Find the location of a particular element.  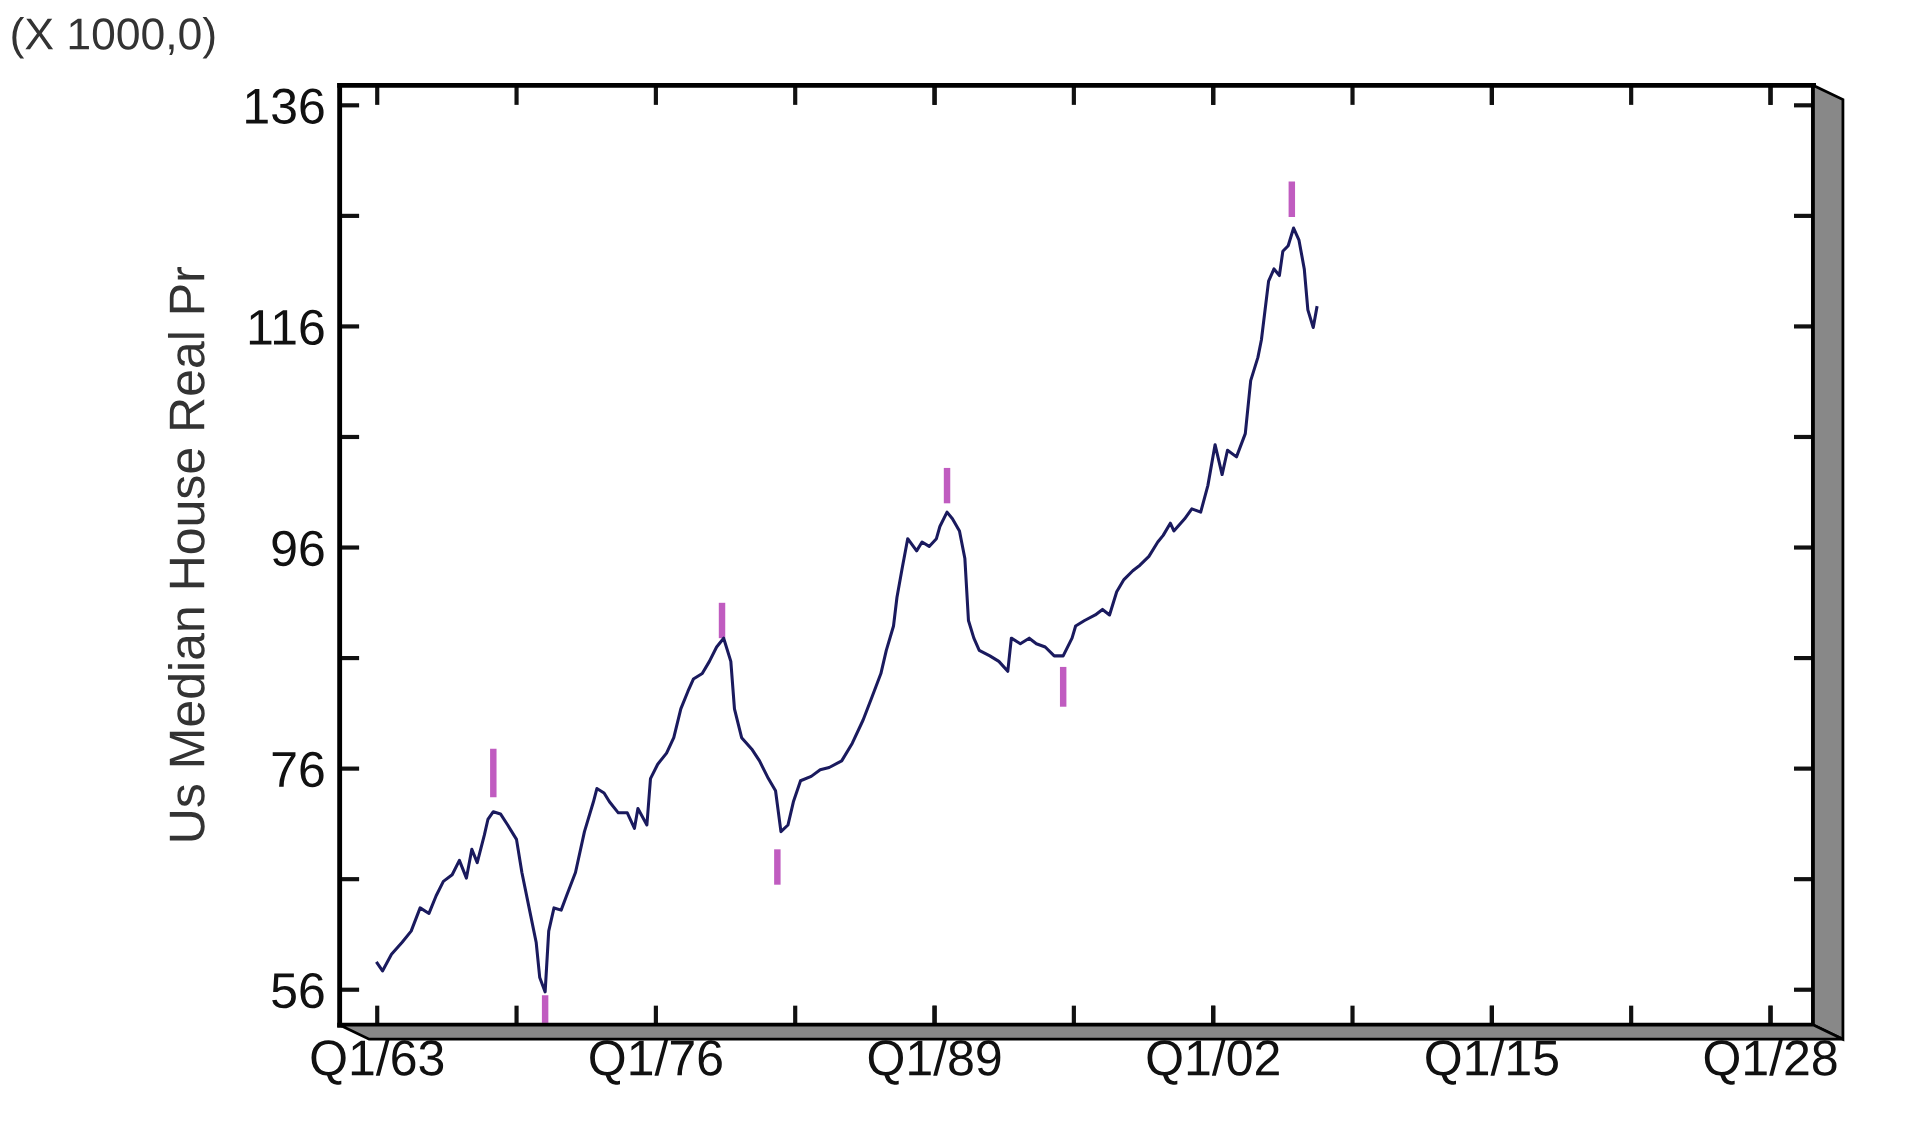

x-tick-label: Q1/28 is located at coordinates (1770, 1061).